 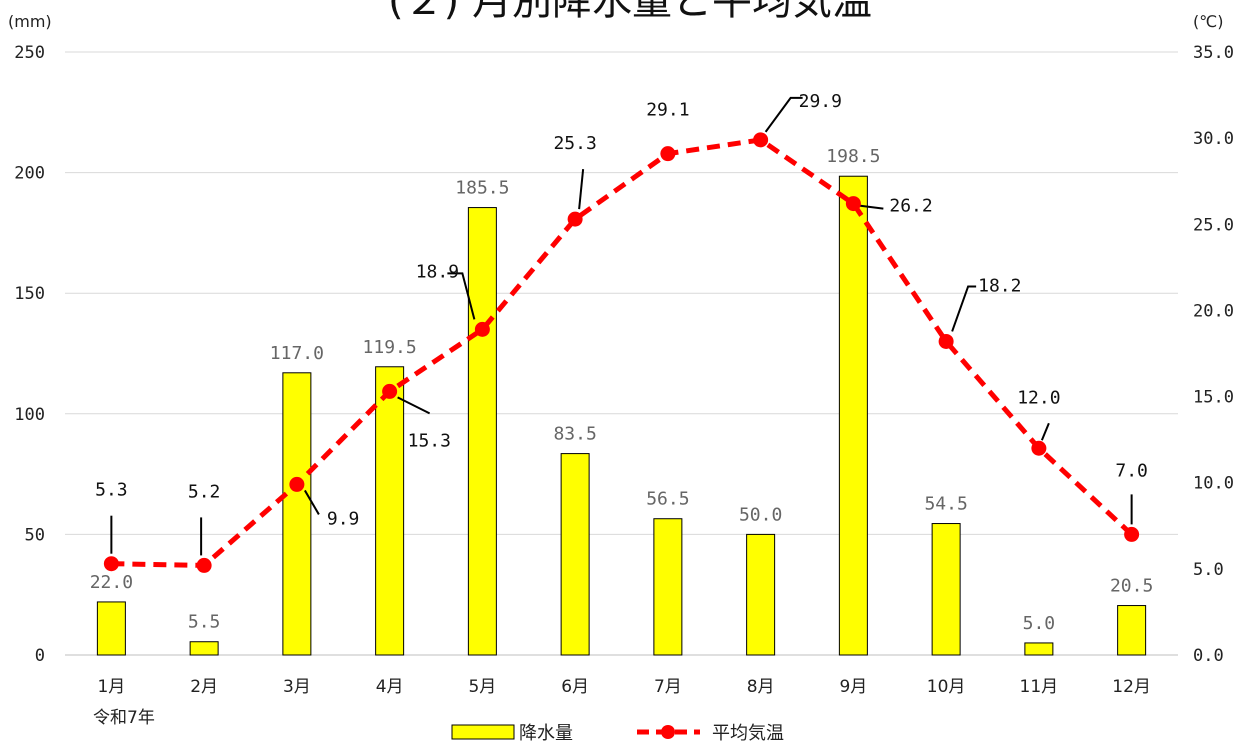 I want to click on temperature-value-label: 29.9, so click(x=820, y=101).